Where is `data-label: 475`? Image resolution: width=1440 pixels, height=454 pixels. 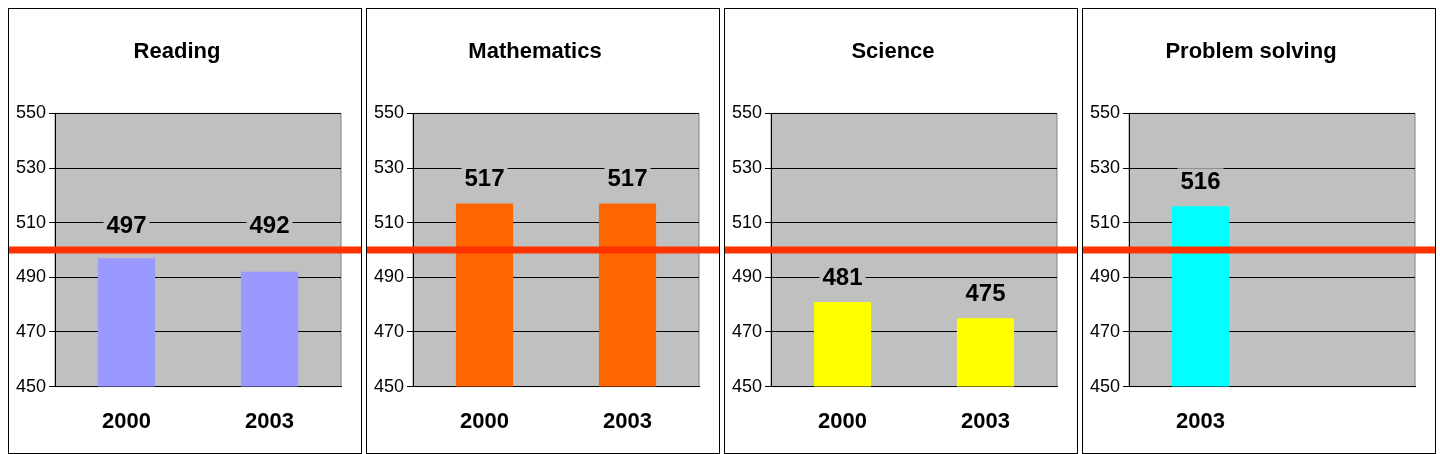 data-label: 475 is located at coordinates (985, 292).